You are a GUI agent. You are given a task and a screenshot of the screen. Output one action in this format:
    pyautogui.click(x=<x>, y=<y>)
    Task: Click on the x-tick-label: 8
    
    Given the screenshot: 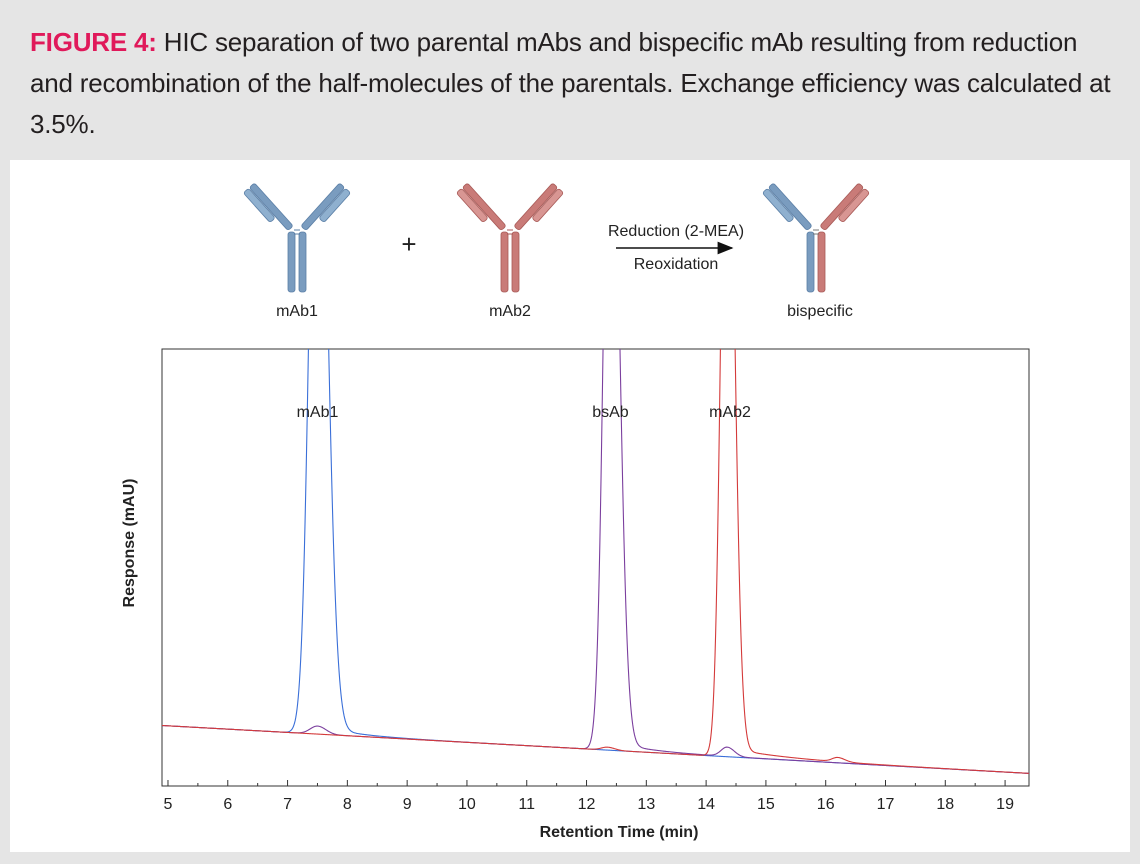 What is the action you would take?
    pyautogui.click(x=347, y=804)
    